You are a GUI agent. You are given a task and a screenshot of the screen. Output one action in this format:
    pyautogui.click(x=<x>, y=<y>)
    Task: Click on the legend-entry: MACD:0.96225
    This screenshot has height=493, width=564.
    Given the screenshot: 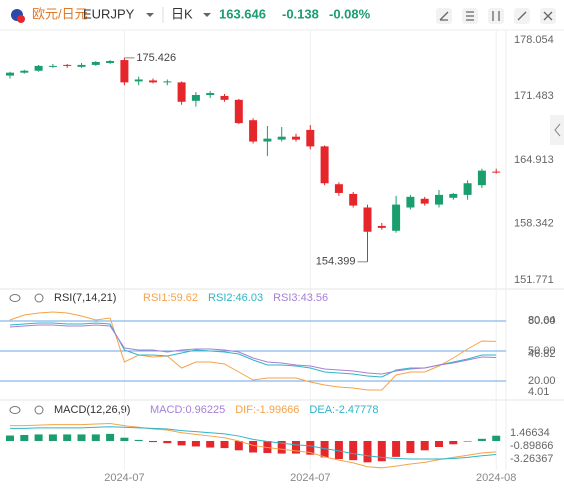 What is the action you would take?
    pyautogui.click(x=187, y=410)
    